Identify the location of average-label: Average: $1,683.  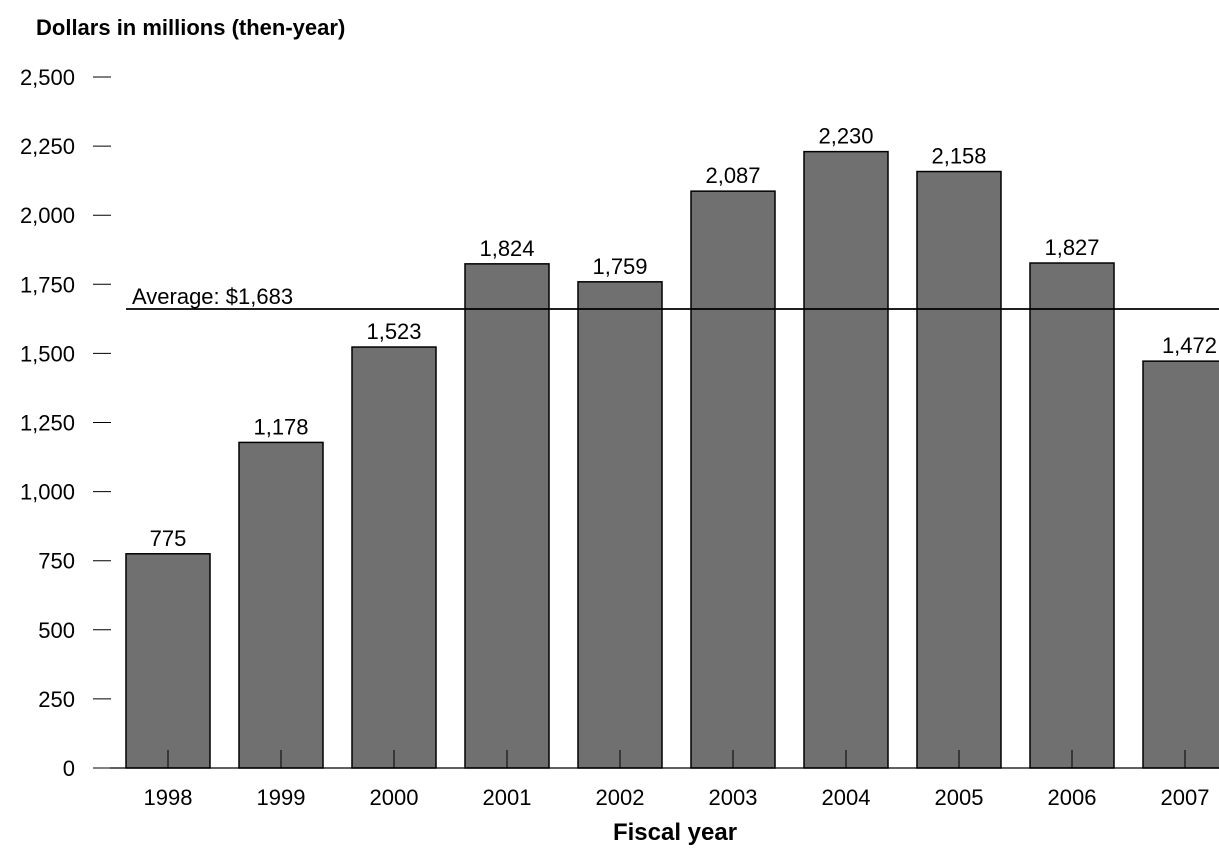
(212, 296).